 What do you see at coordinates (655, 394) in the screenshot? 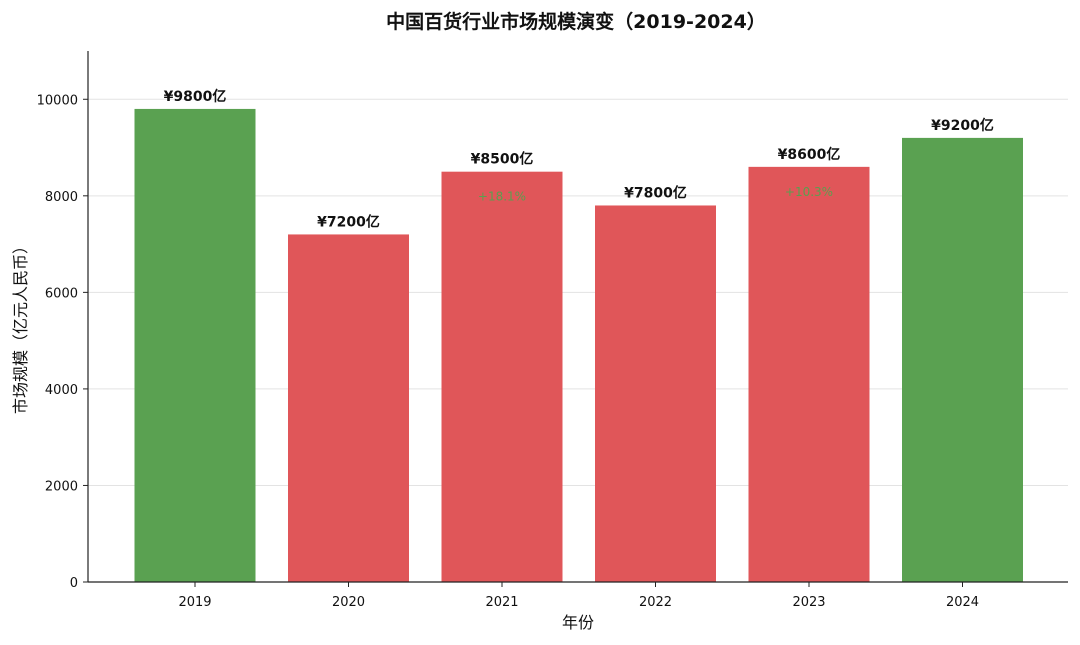
I see `bar-2022` at bounding box center [655, 394].